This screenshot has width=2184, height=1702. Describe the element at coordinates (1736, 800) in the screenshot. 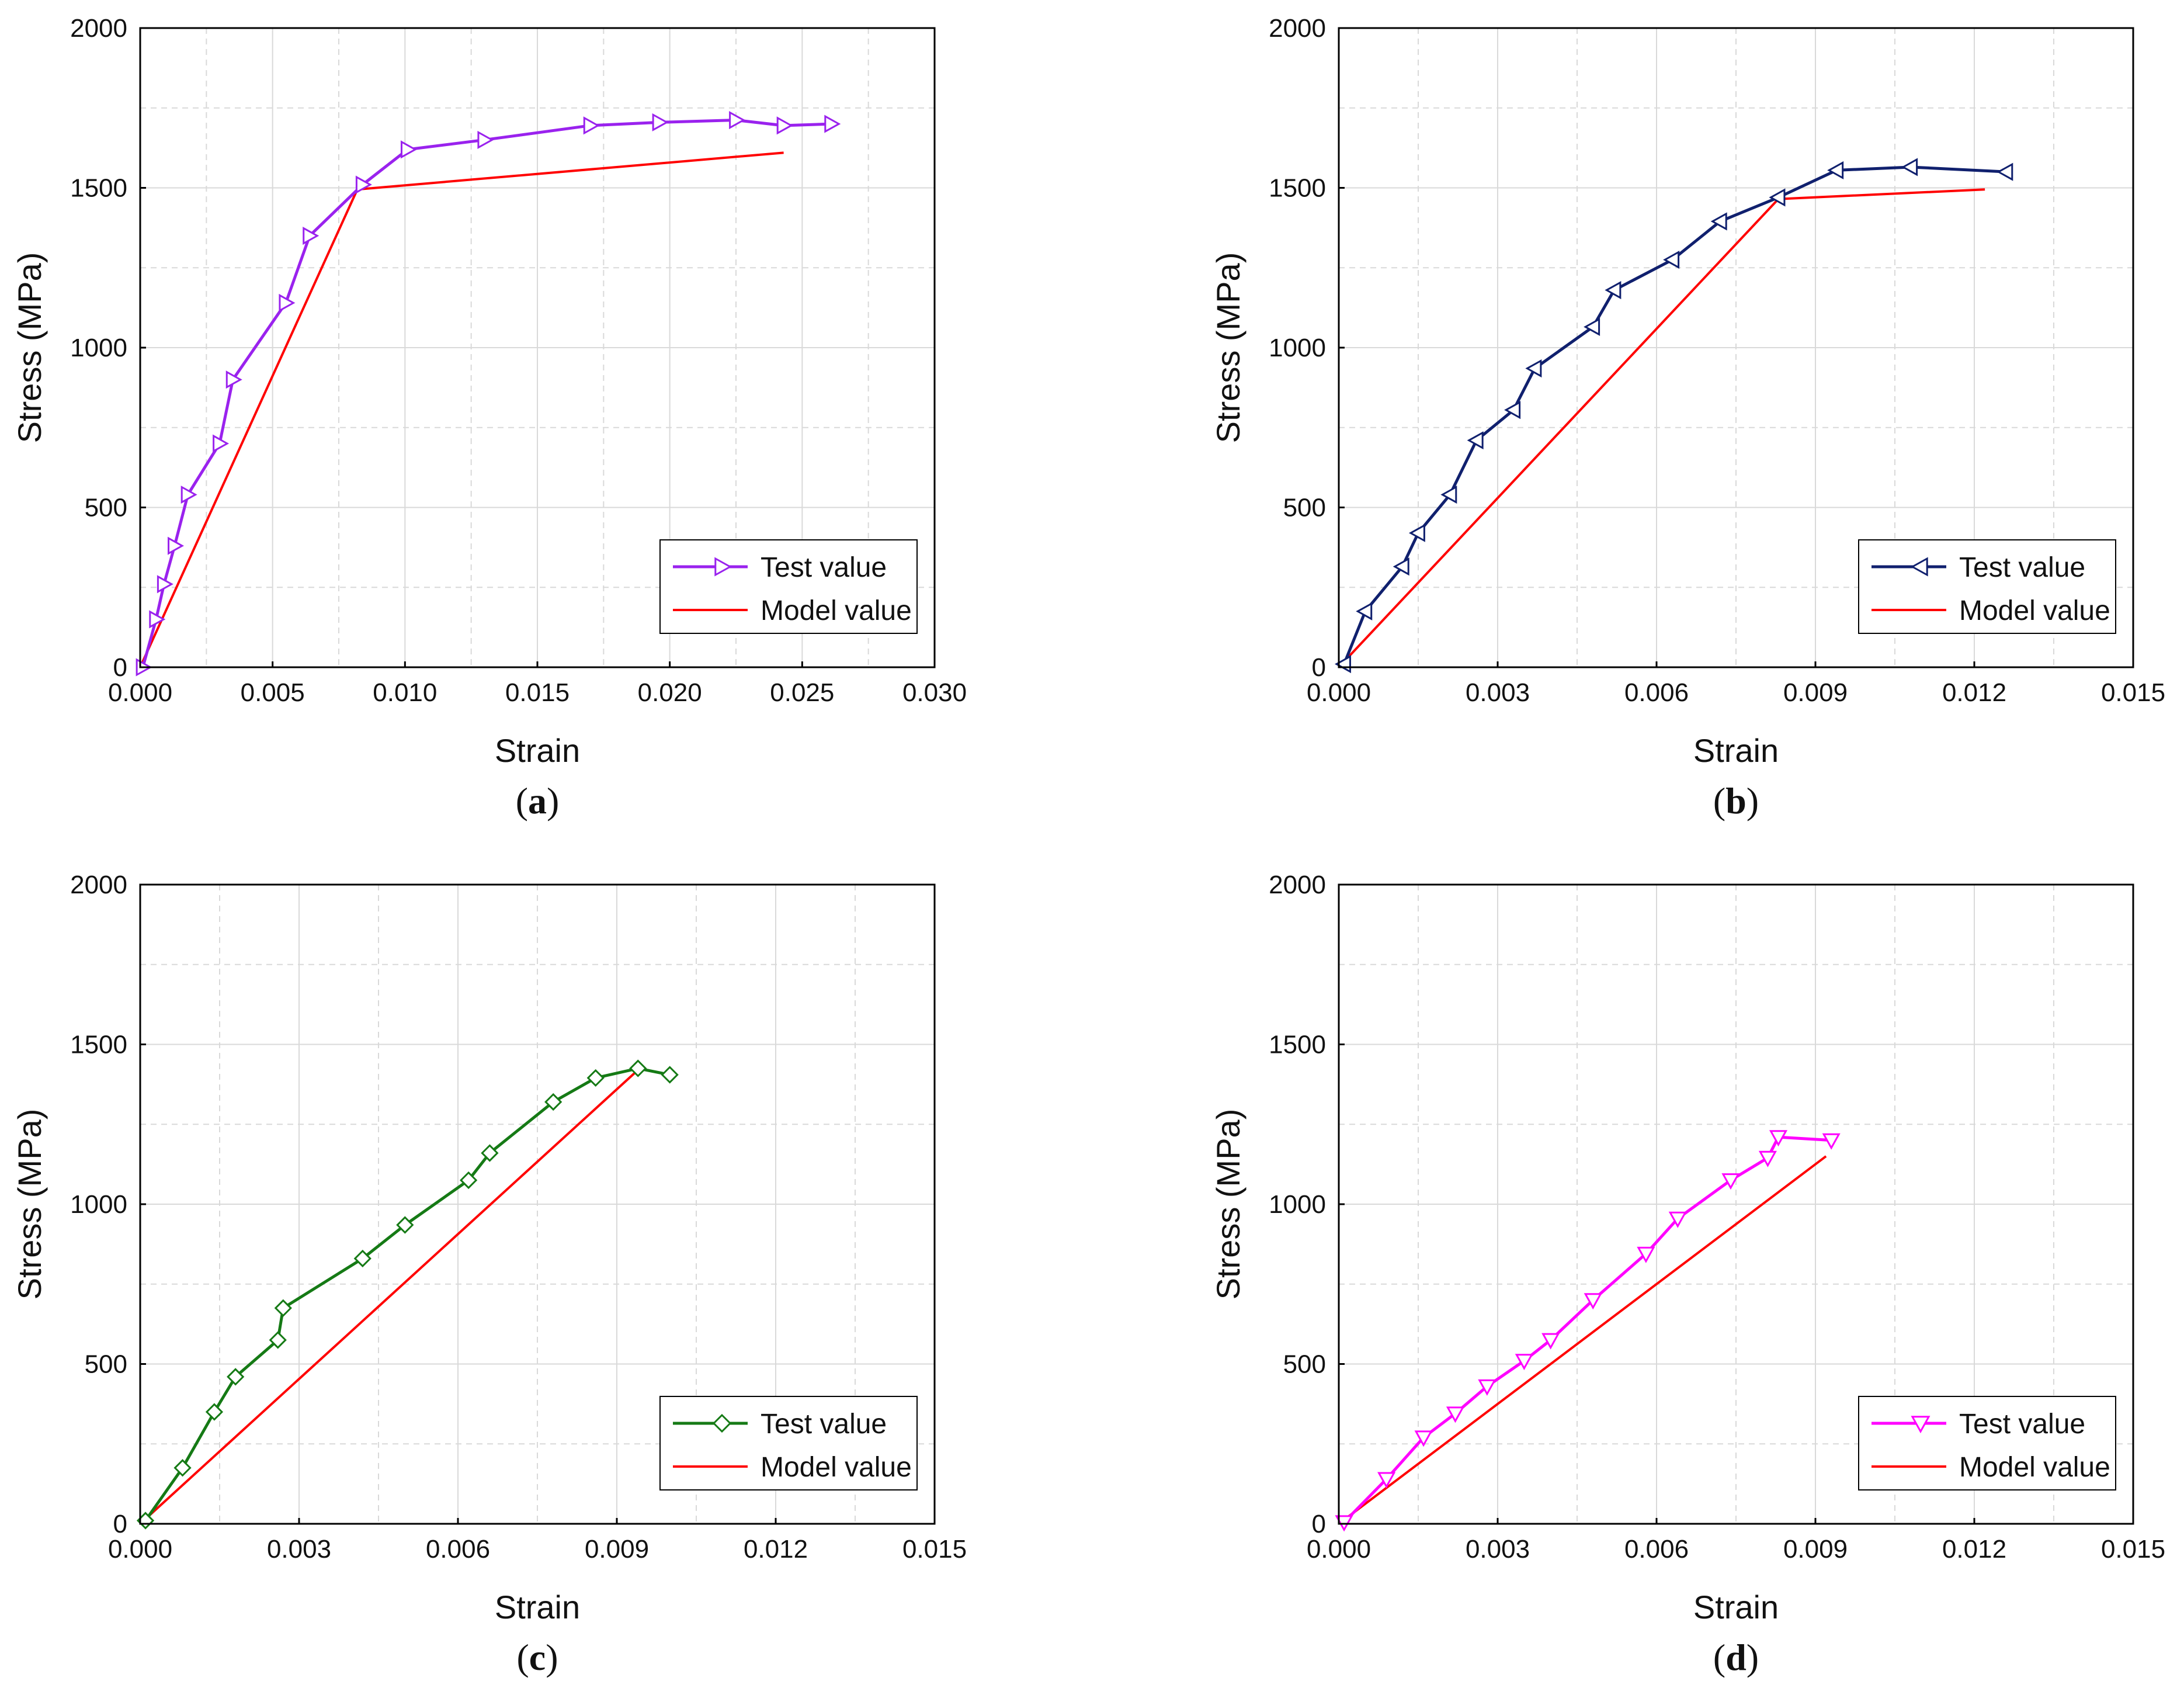

I see `panel-label: (b)` at that location.